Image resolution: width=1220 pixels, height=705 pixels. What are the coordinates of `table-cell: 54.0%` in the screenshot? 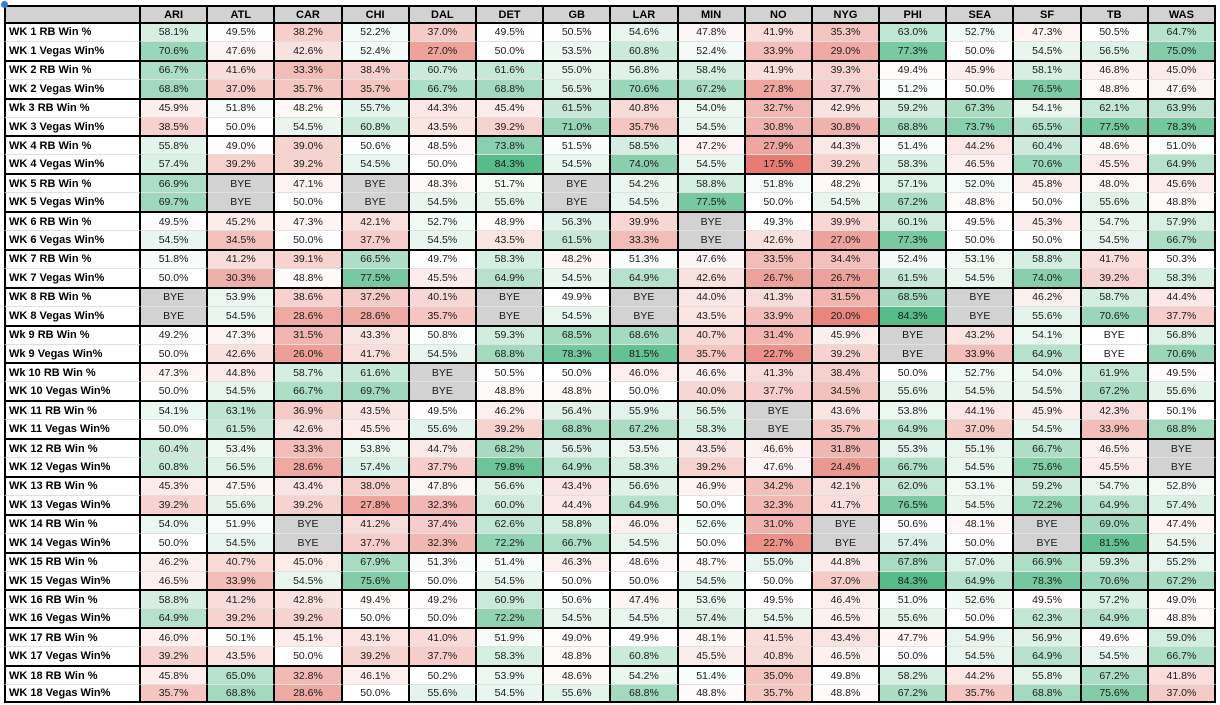 It's located at (175, 523).